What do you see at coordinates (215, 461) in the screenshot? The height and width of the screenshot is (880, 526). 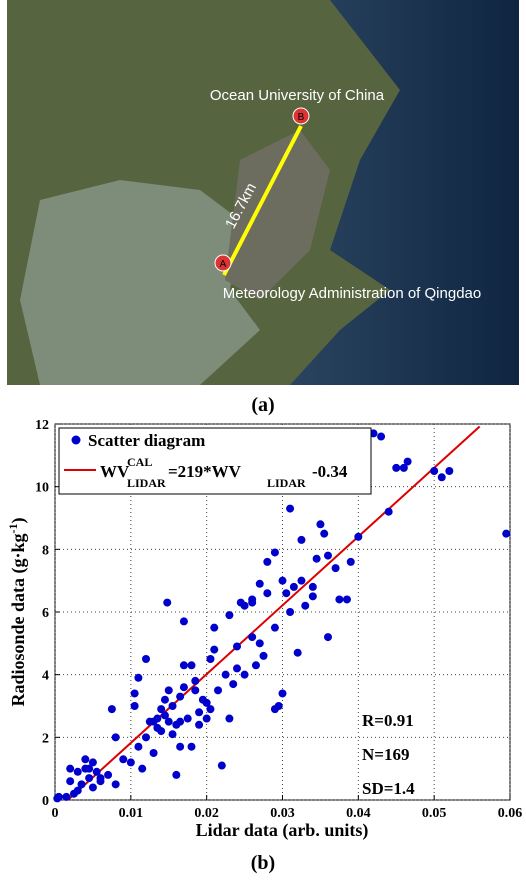 I see `legend` at bounding box center [215, 461].